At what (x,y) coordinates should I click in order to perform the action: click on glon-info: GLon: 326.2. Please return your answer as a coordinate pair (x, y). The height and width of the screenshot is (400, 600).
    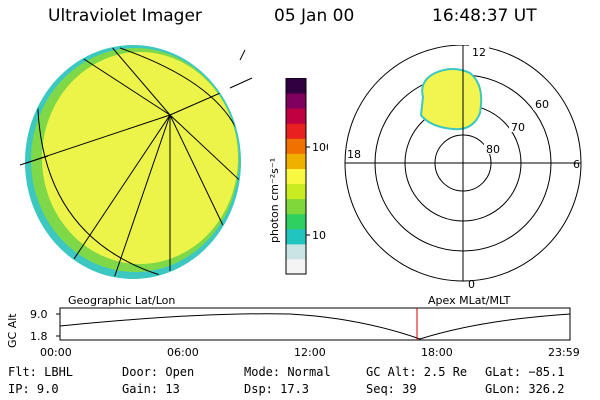
    Looking at the image, I should click on (525, 389).